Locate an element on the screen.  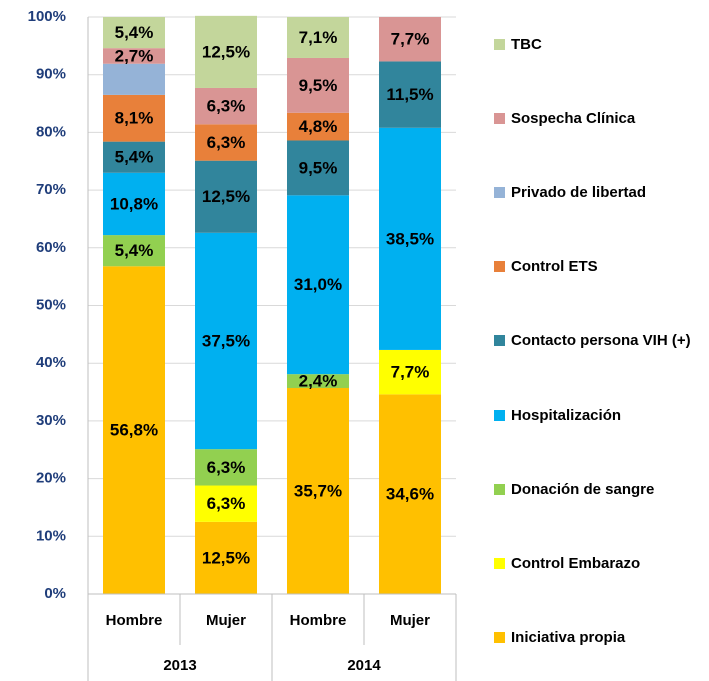
data-label: 11,5% is located at coordinates (409, 94).